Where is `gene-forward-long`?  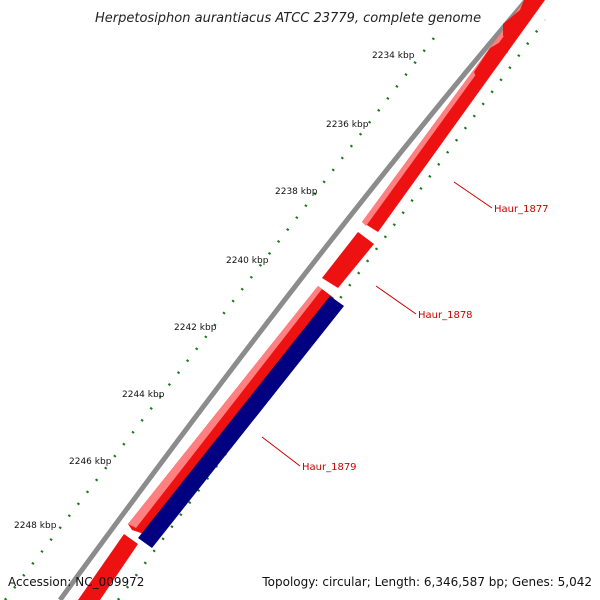 gene-forward-long is located at coordinates (231, 411).